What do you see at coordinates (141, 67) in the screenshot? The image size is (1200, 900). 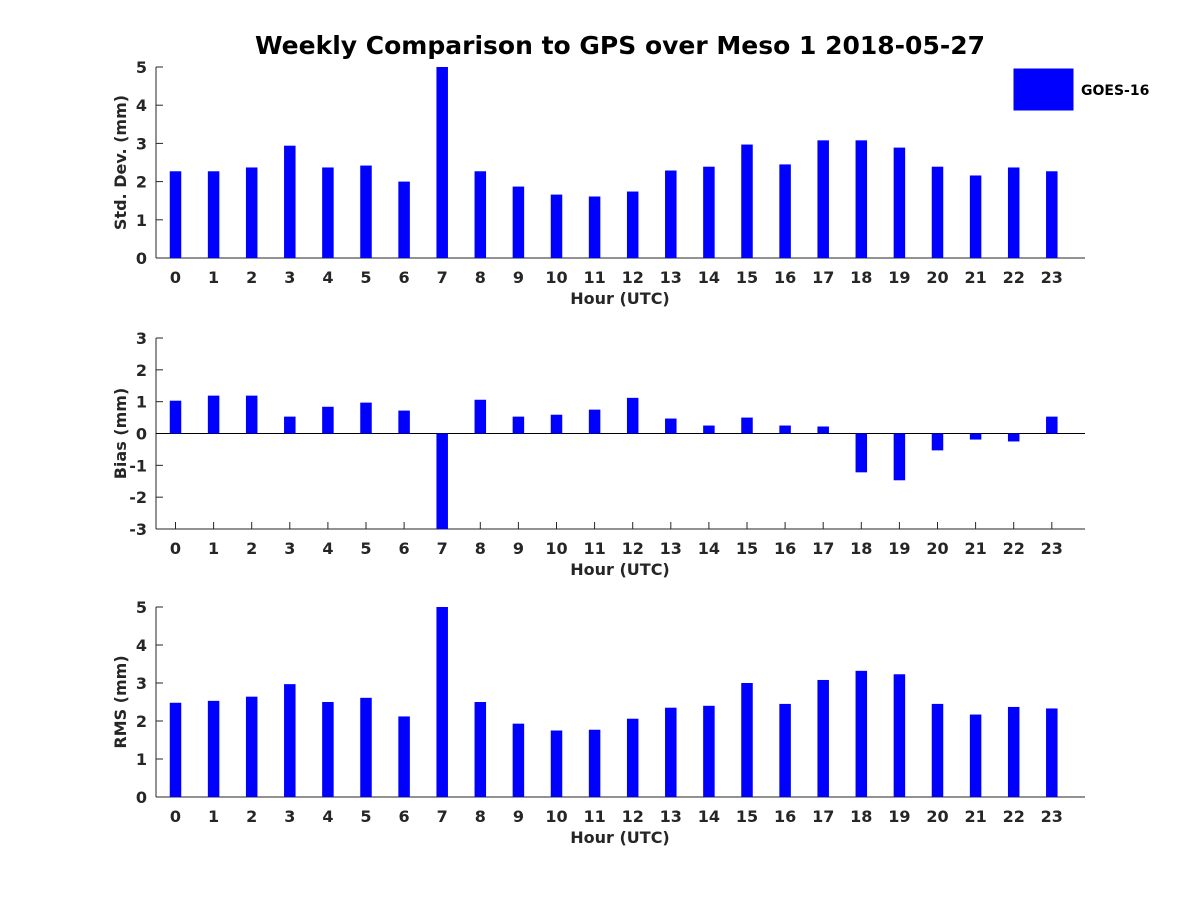 I see `y-tick-label: 5` at bounding box center [141, 67].